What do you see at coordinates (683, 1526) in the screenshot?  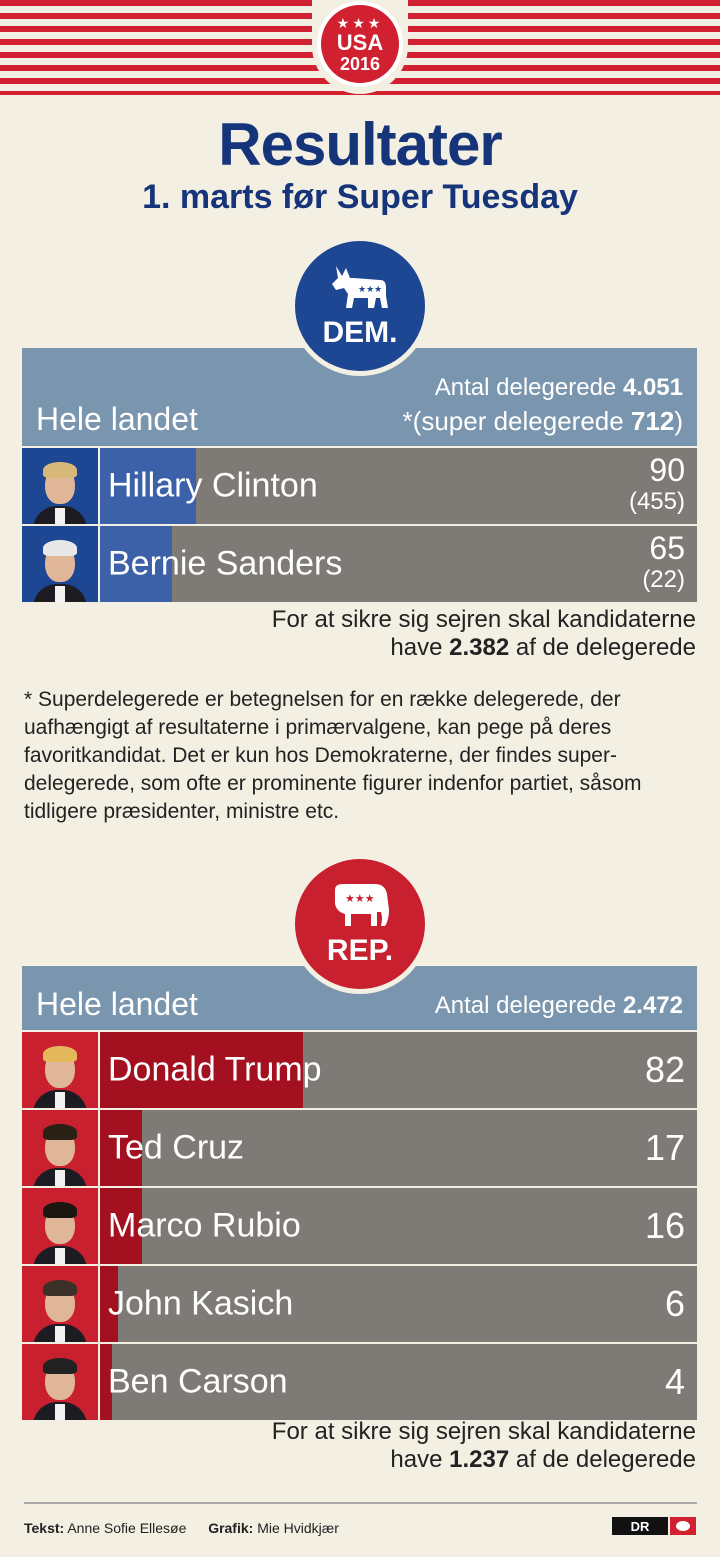 I see `eye-icon` at bounding box center [683, 1526].